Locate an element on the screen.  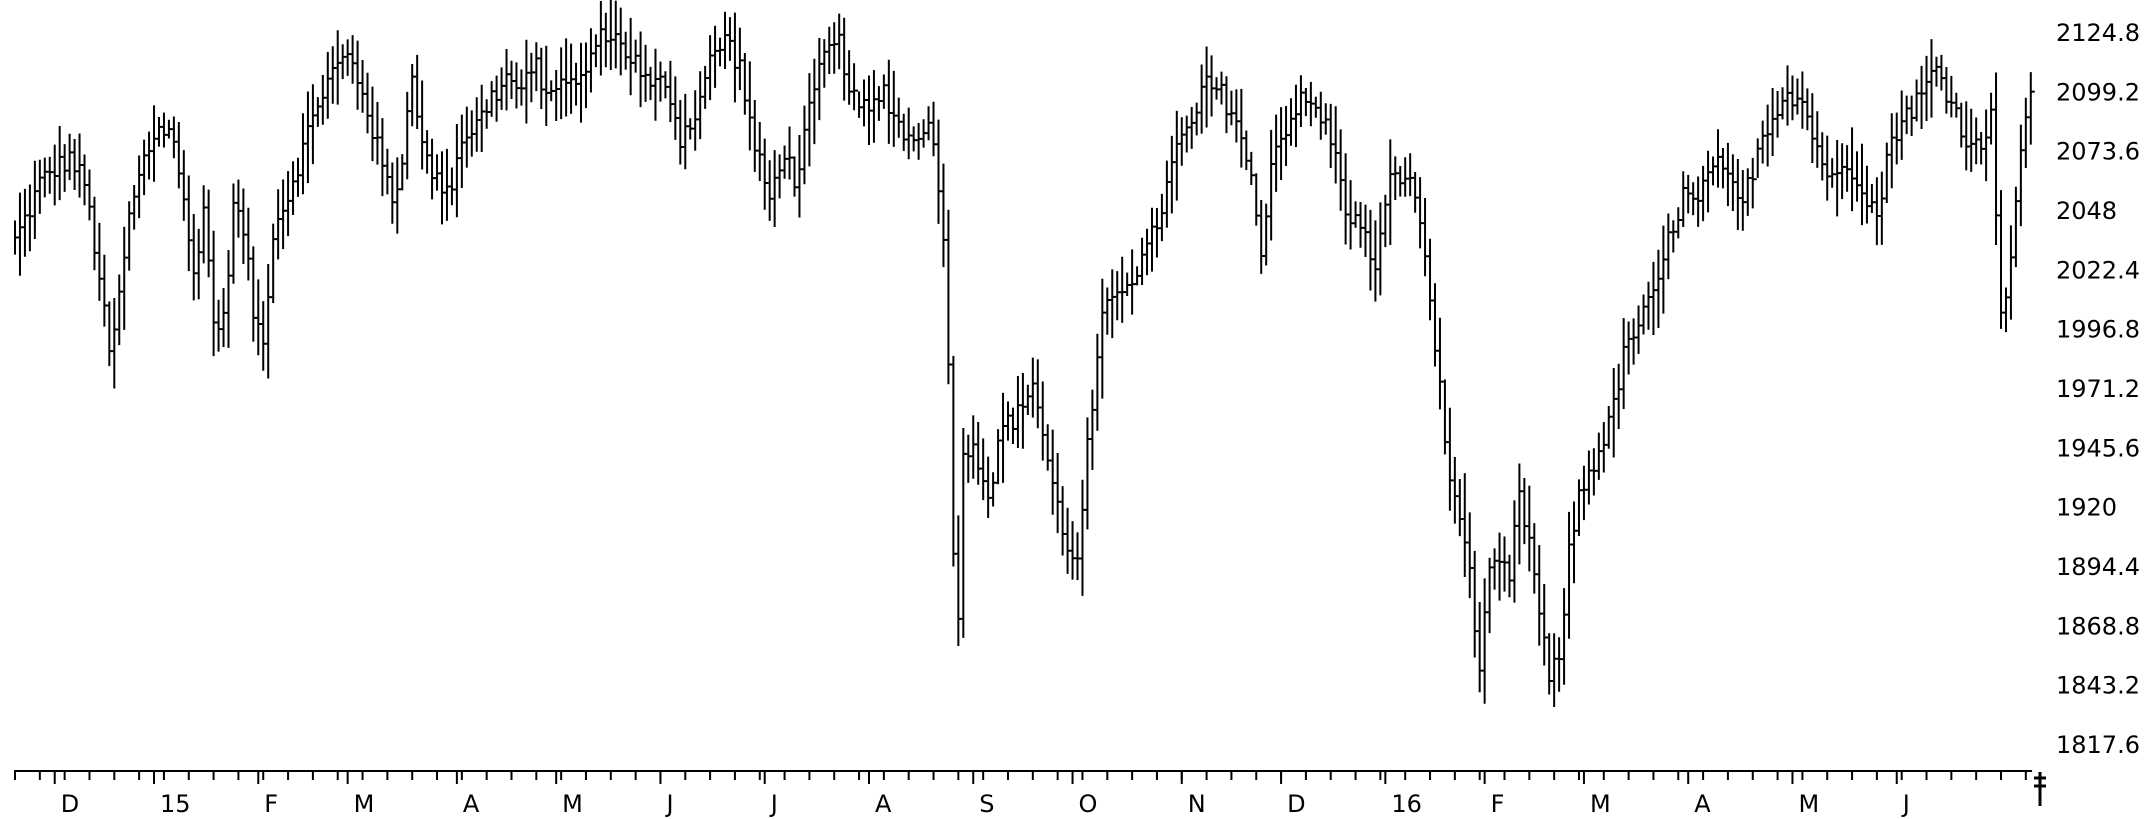
y-tick-label: 1920 is located at coordinates (2086, 508).